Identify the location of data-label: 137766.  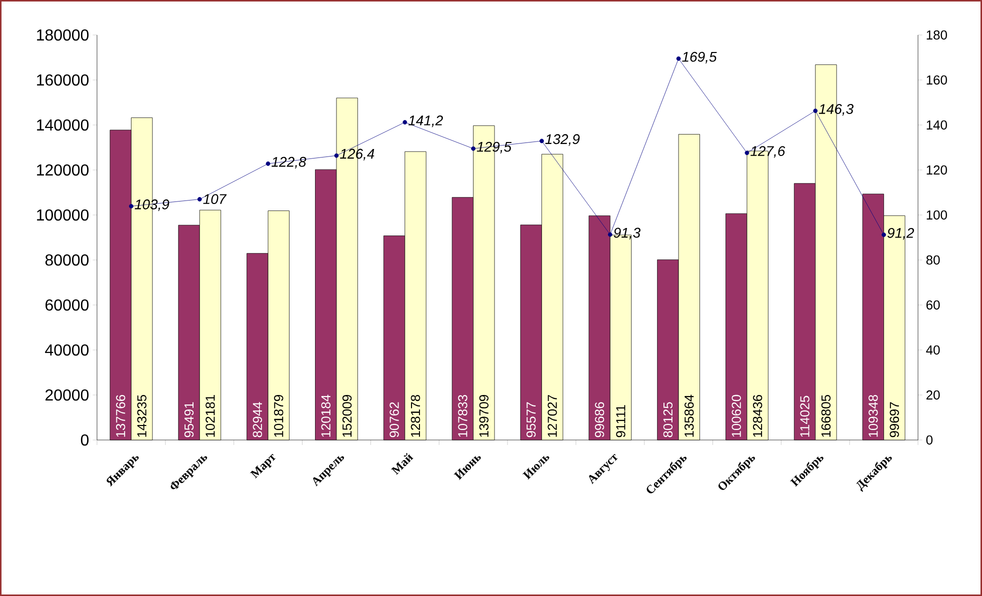
(121, 415).